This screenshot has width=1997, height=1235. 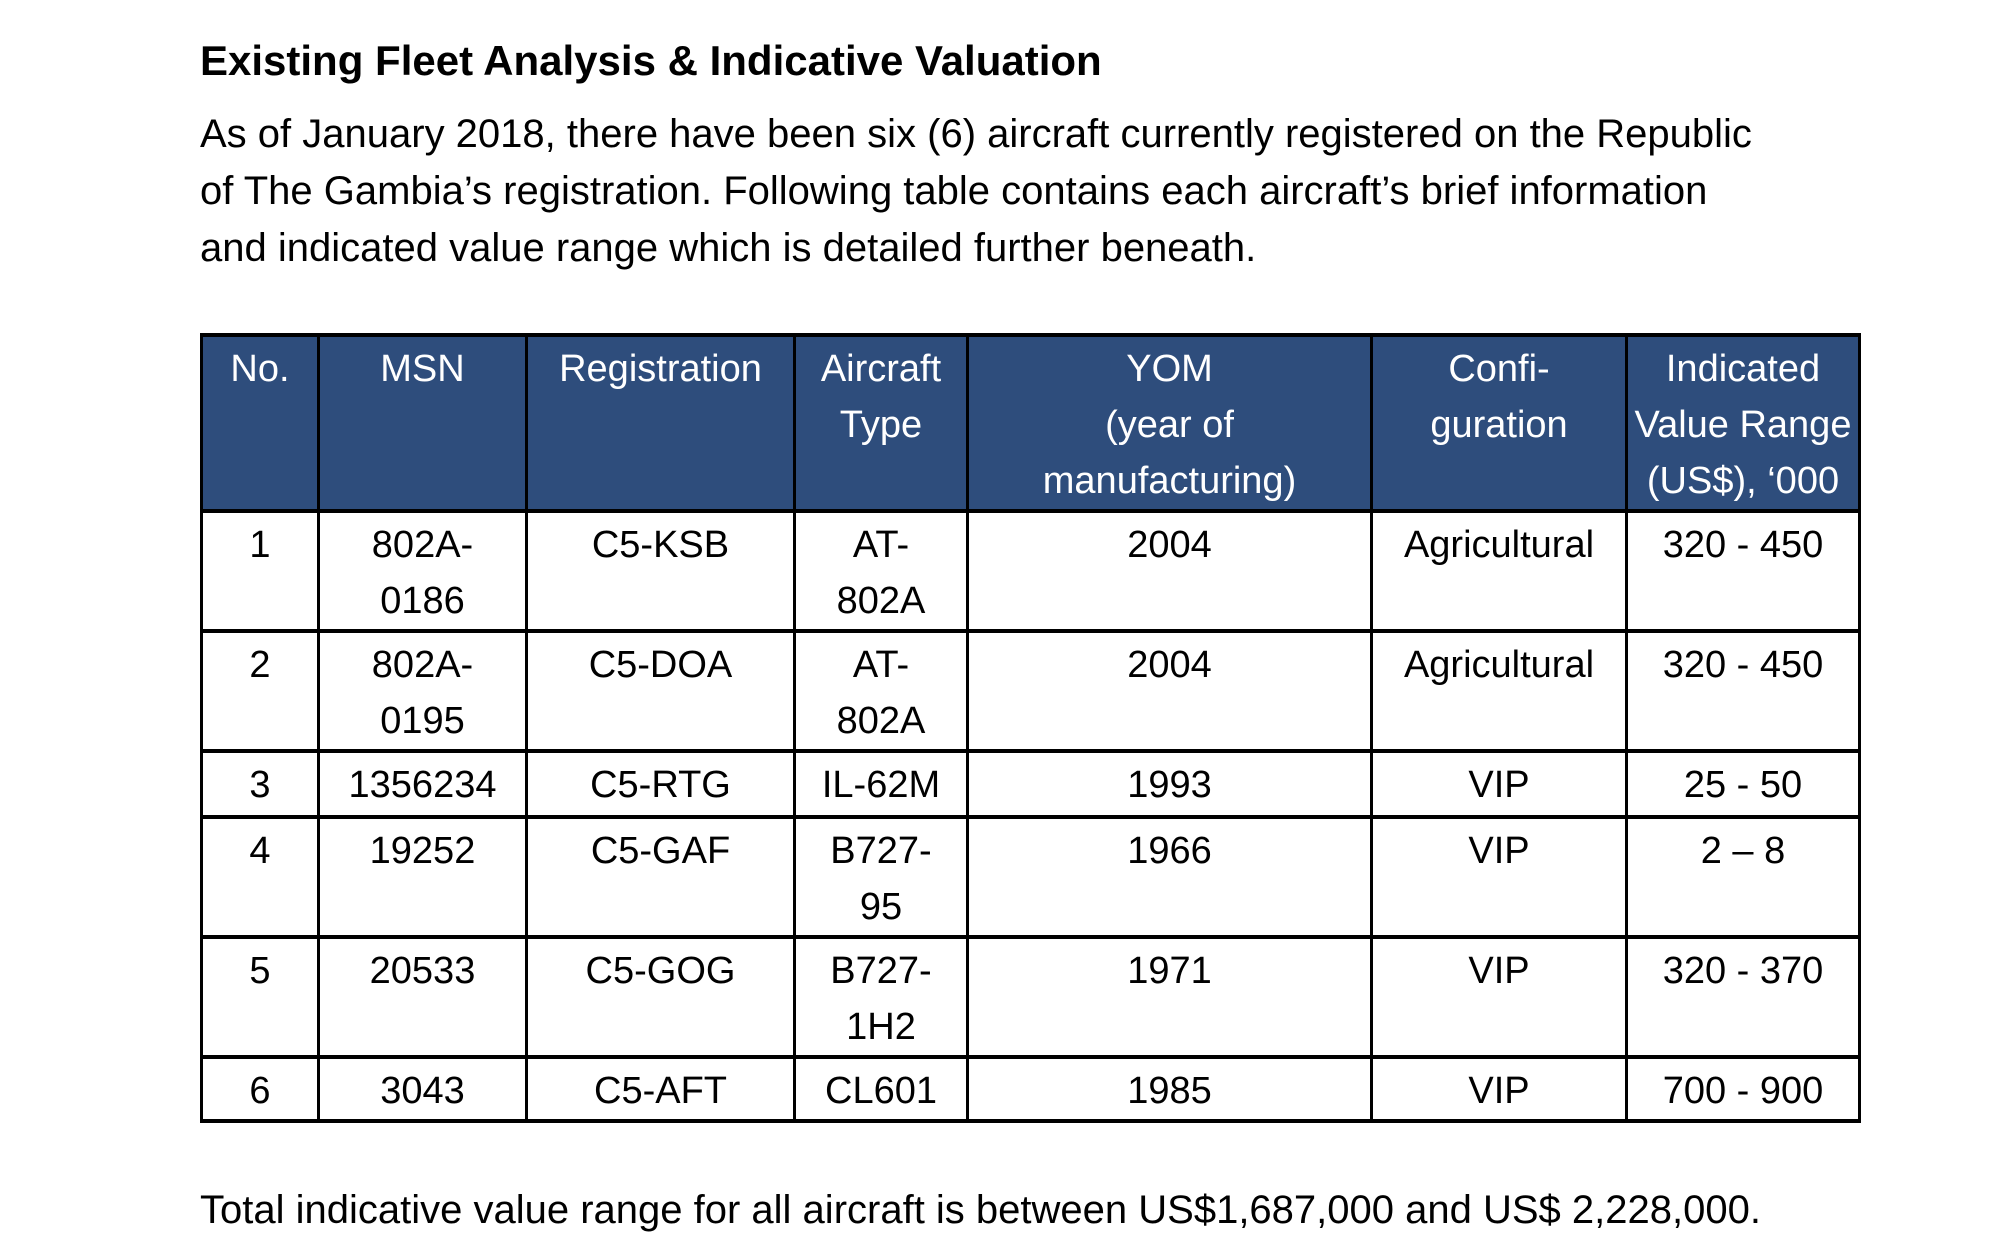 I want to click on table-cell: 1, so click(x=260, y=571).